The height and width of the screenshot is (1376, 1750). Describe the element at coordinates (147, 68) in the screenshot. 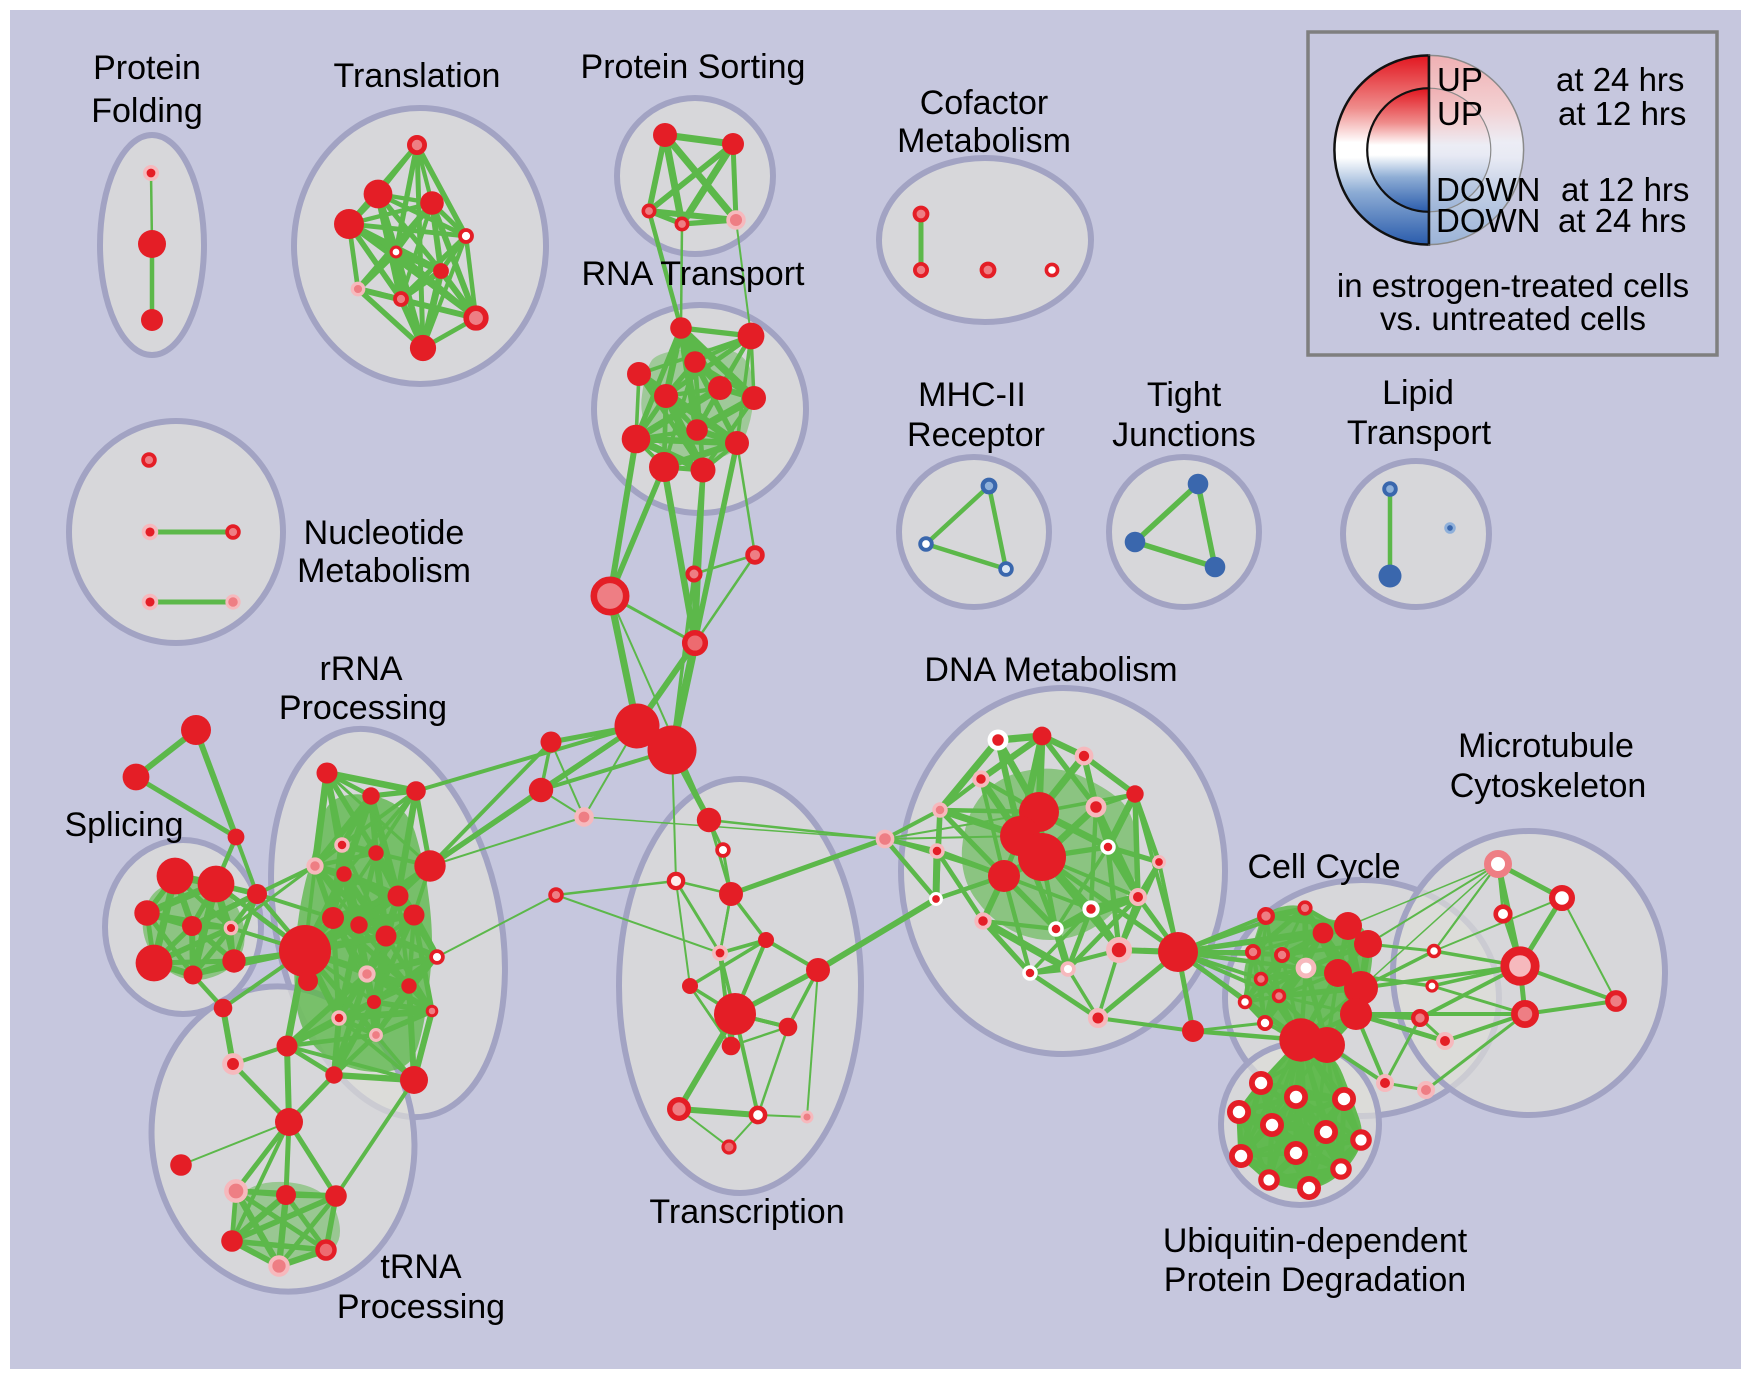

I see `svg-text: Protein` at that location.